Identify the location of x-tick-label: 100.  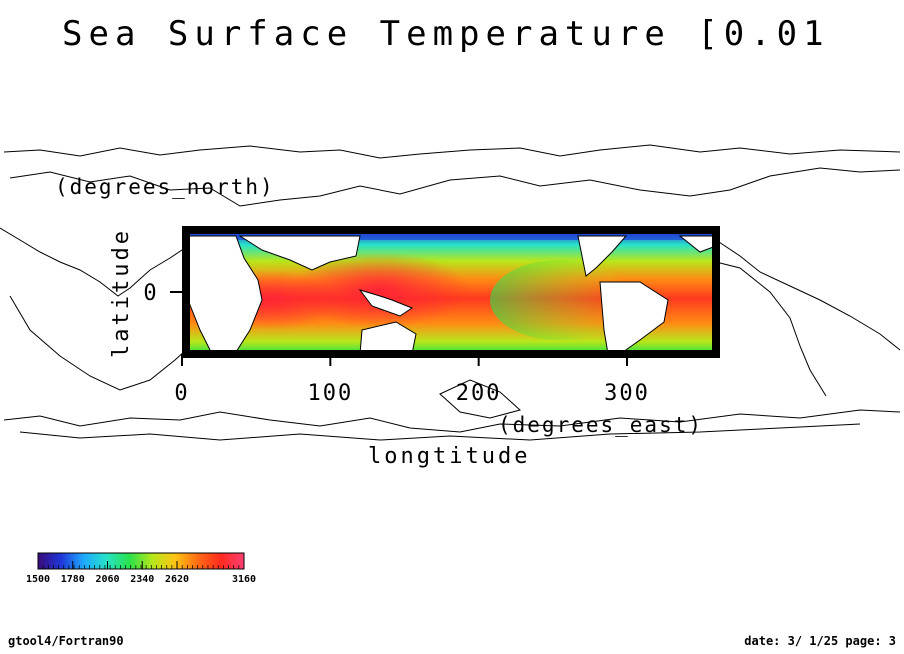
(330, 393).